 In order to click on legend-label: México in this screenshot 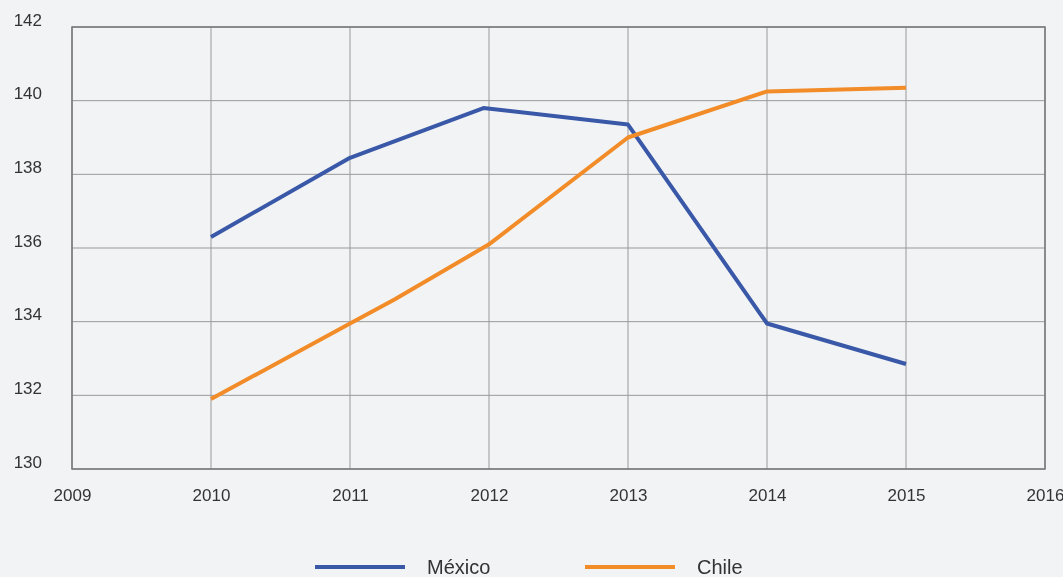, I will do `click(459, 566)`.